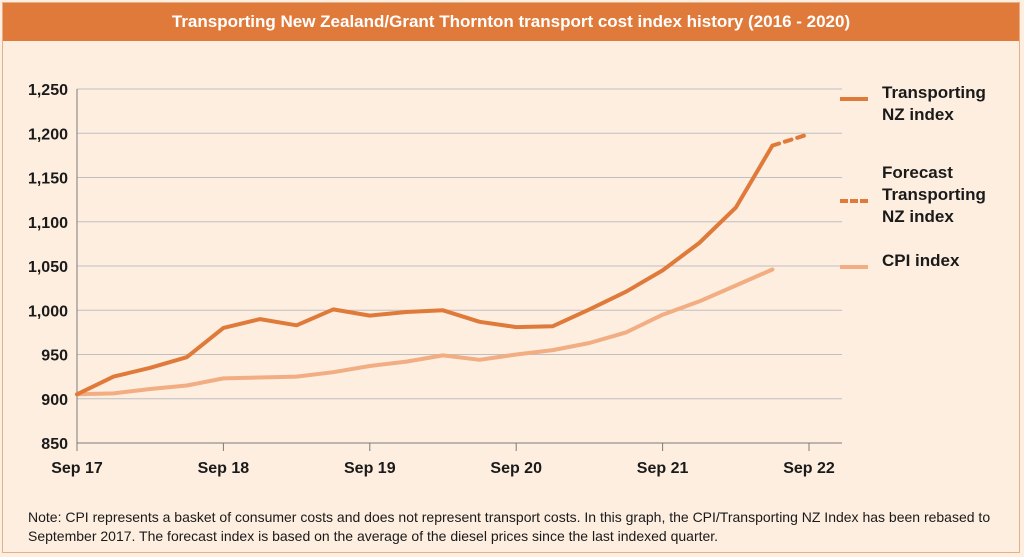 The height and width of the screenshot is (557, 1024). Describe the element at coordinates (921, 260) in the screenshot. I see `legend-label-cpi: CPI index` at that location.